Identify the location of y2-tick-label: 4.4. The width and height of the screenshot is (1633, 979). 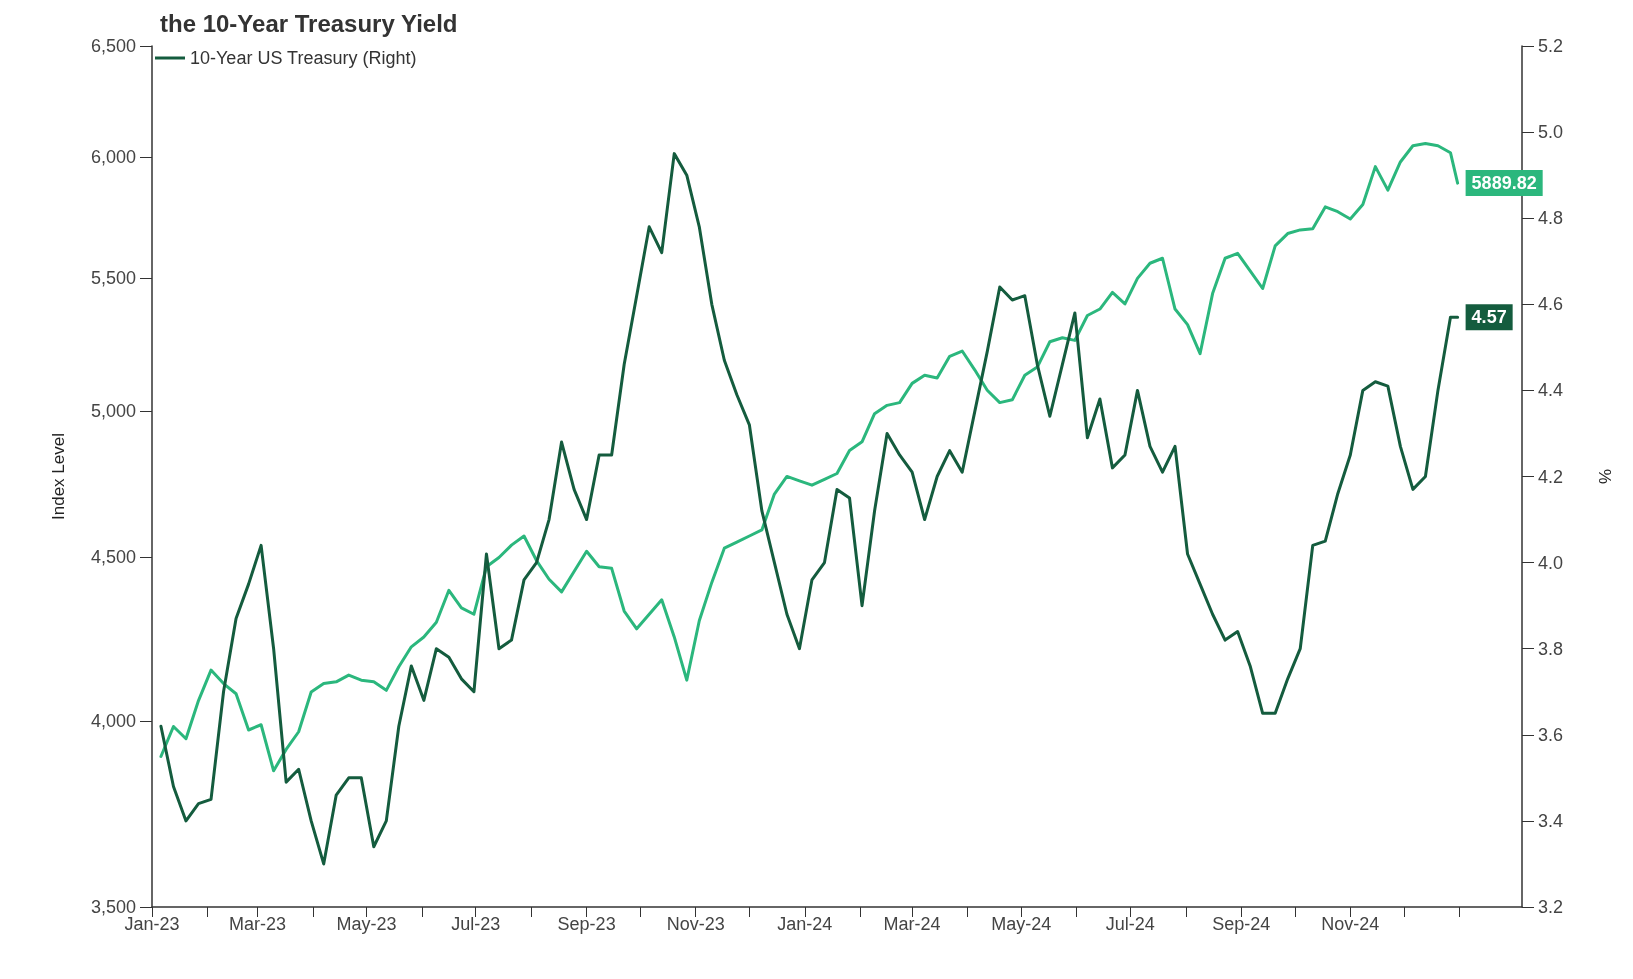
(1551, 390).